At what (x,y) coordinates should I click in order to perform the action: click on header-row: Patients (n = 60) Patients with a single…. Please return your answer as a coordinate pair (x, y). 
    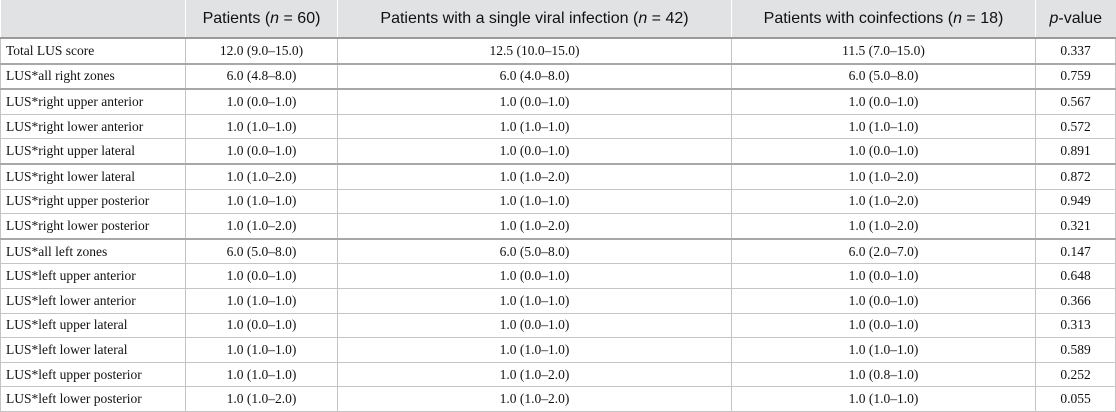
    Looking at the image, I should click on (558, 19).